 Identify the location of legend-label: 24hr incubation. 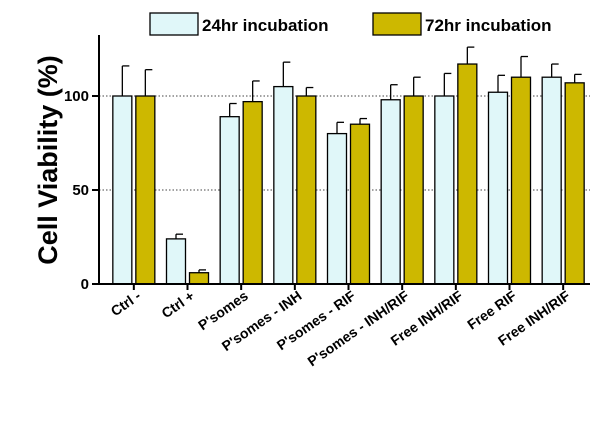
(265, 25).